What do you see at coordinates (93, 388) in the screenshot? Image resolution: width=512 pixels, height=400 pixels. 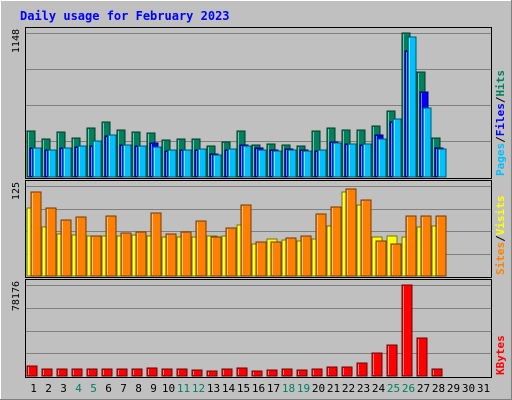 I see `x-tick-label: 5` at bounding box center [93, 388].